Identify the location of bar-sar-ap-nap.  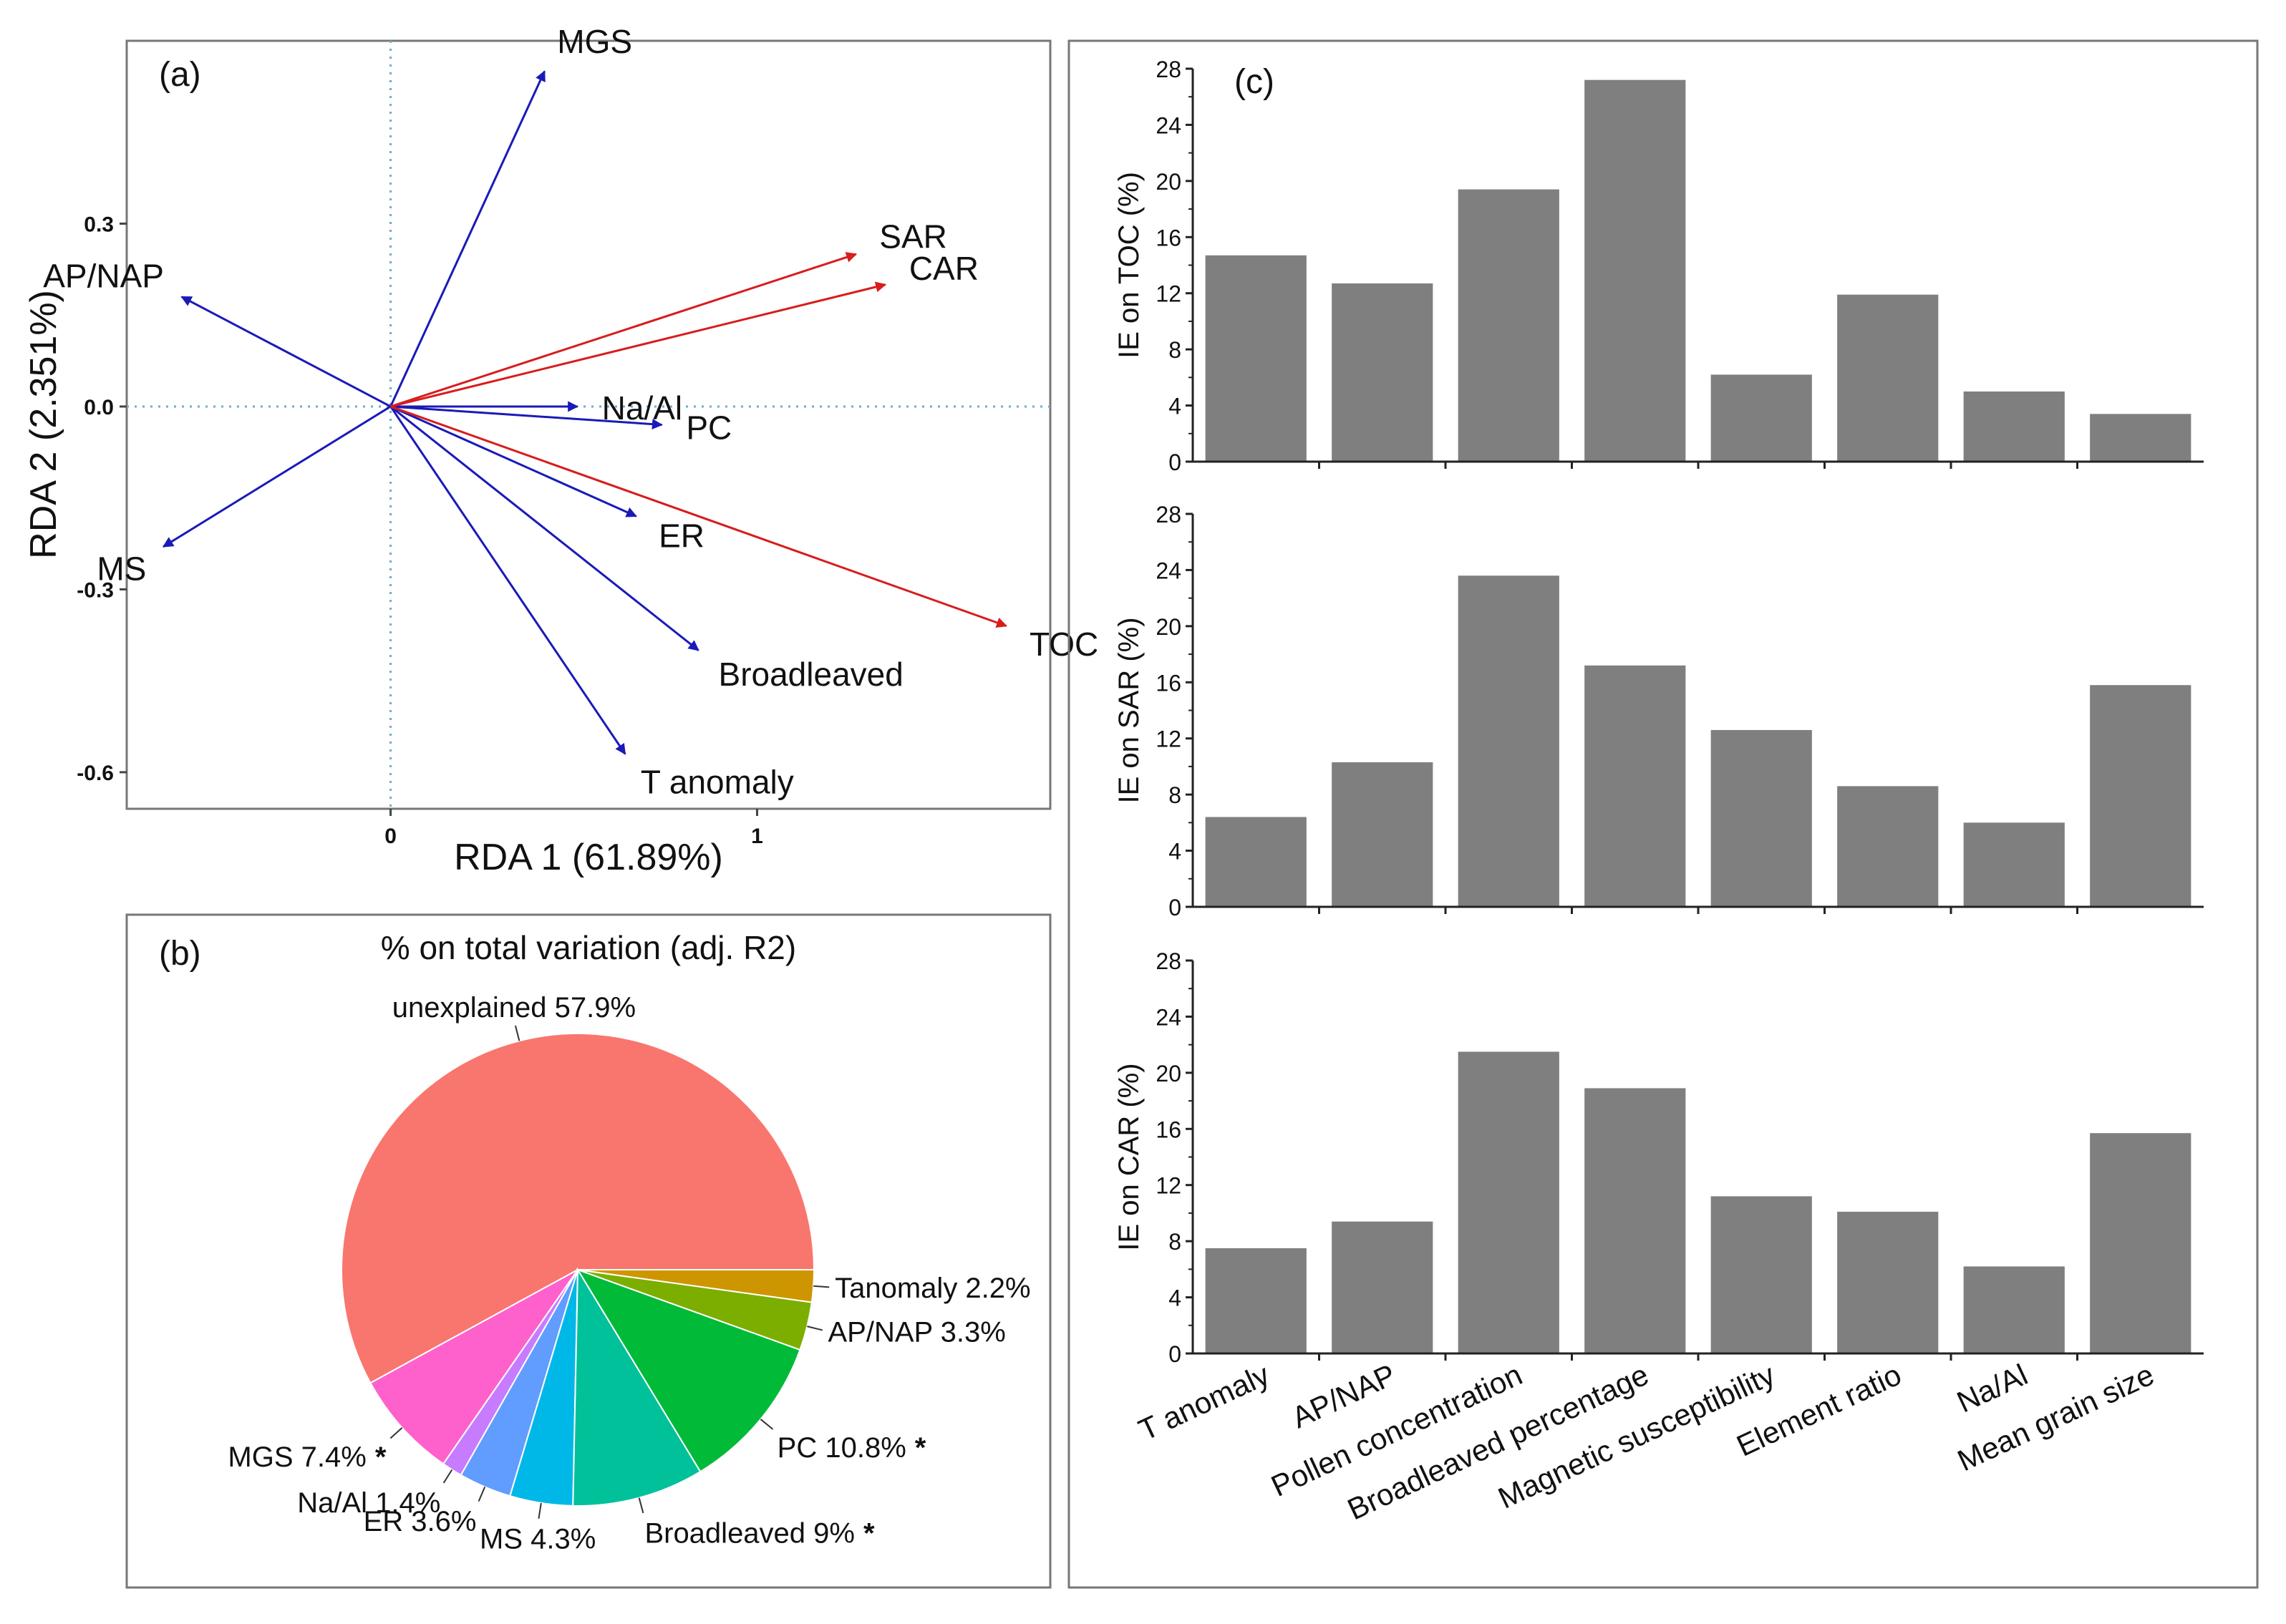
(1382, 834).